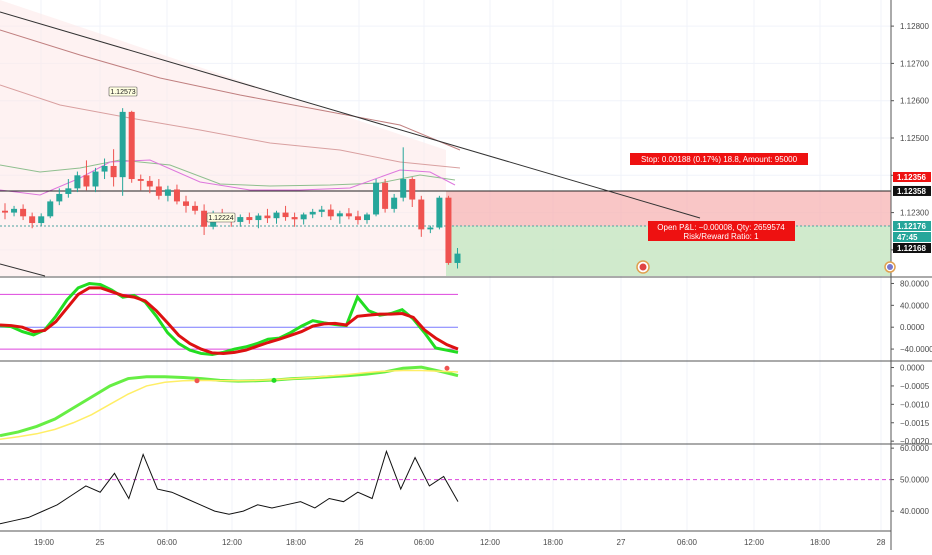 The height and width of the screenshot is (555, 932). I want to click on axis-tick-label: 60.0000, so click(914, 448).